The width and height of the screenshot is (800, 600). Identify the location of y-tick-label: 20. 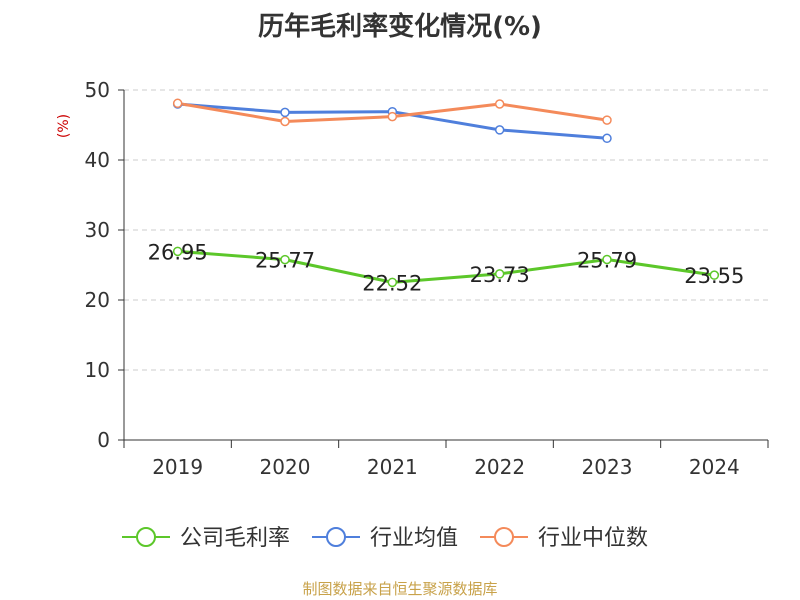
(97, 300).